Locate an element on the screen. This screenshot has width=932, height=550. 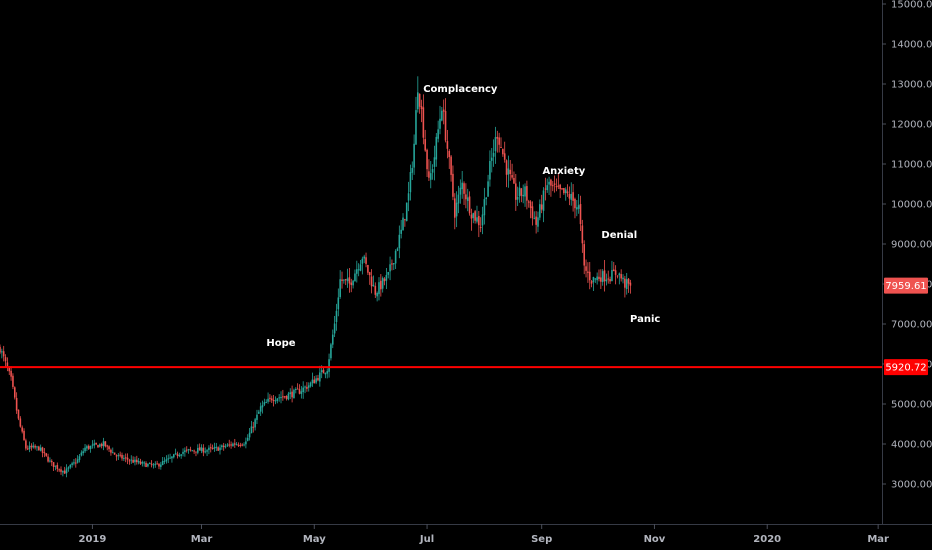
price-tick-label: 11000.00 is located at coordinates (911, 165).